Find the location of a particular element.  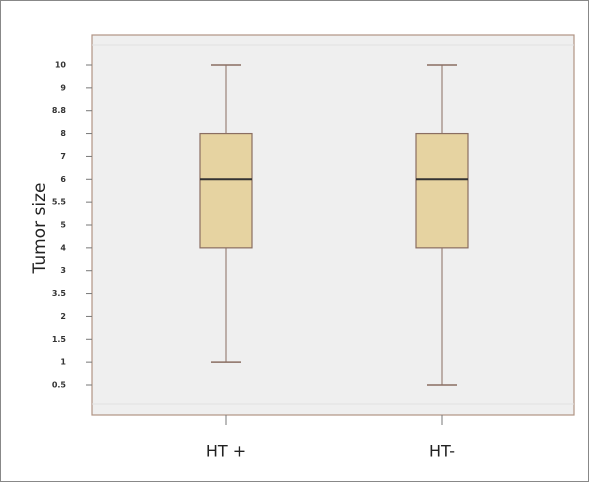

y-tick-label: 1 is located at coordinates (63, 362).